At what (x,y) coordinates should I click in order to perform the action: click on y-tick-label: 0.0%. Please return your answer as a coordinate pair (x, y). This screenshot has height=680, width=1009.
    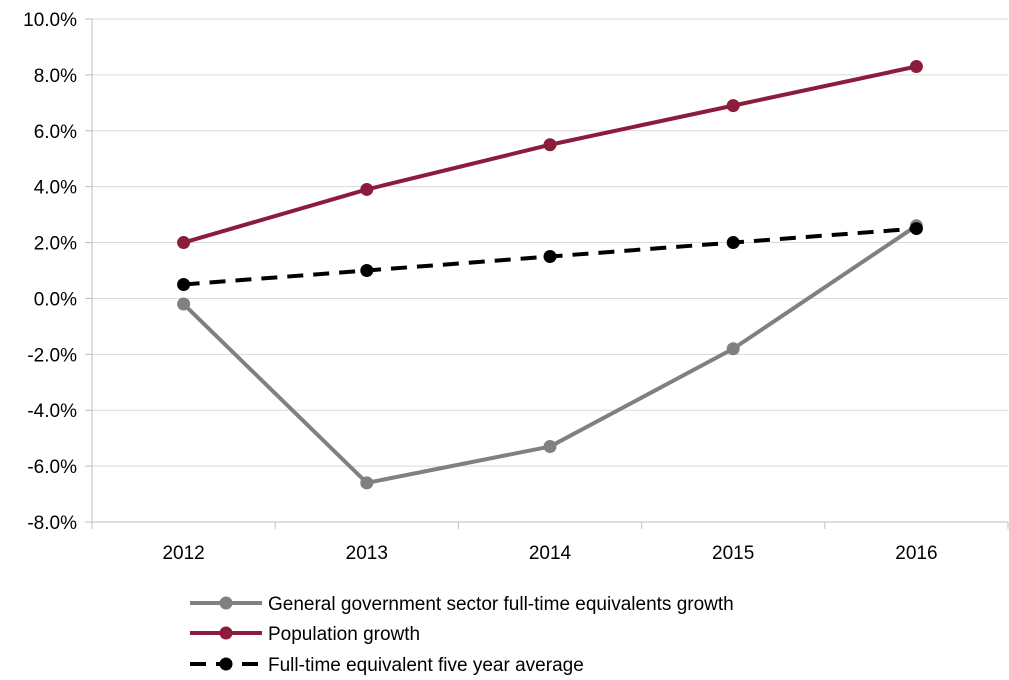
    Looking at the image, I should click on (55, 299).